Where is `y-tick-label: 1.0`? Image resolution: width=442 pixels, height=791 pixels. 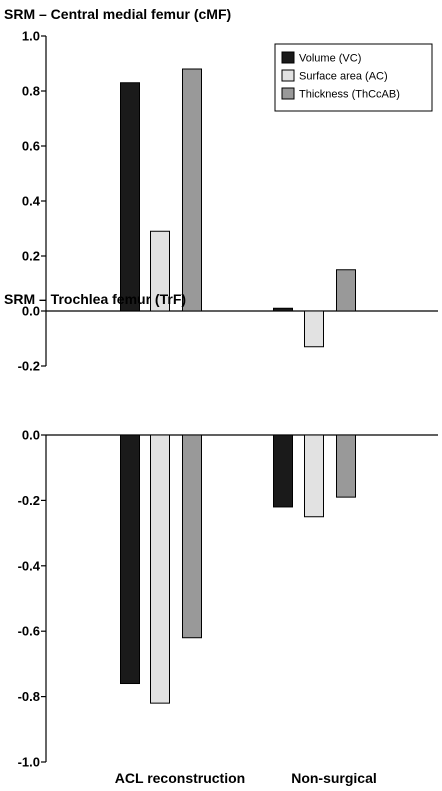 y-tick-label: 1.0 is located at coordinates (31, 36).